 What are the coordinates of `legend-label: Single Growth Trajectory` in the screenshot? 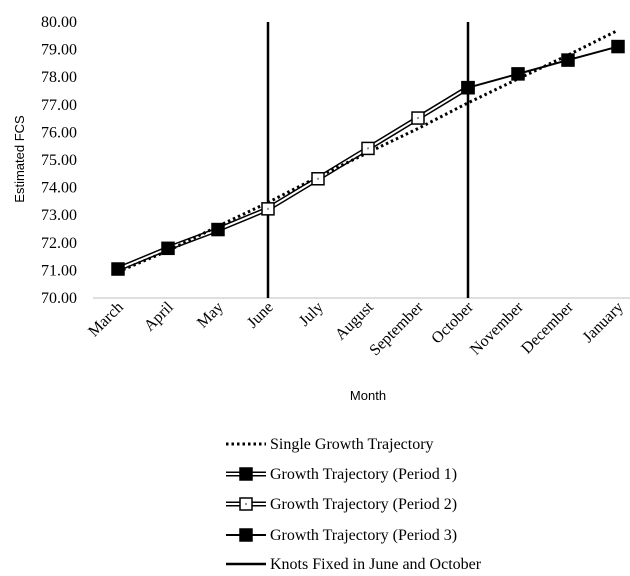 It's located at (352, 444).